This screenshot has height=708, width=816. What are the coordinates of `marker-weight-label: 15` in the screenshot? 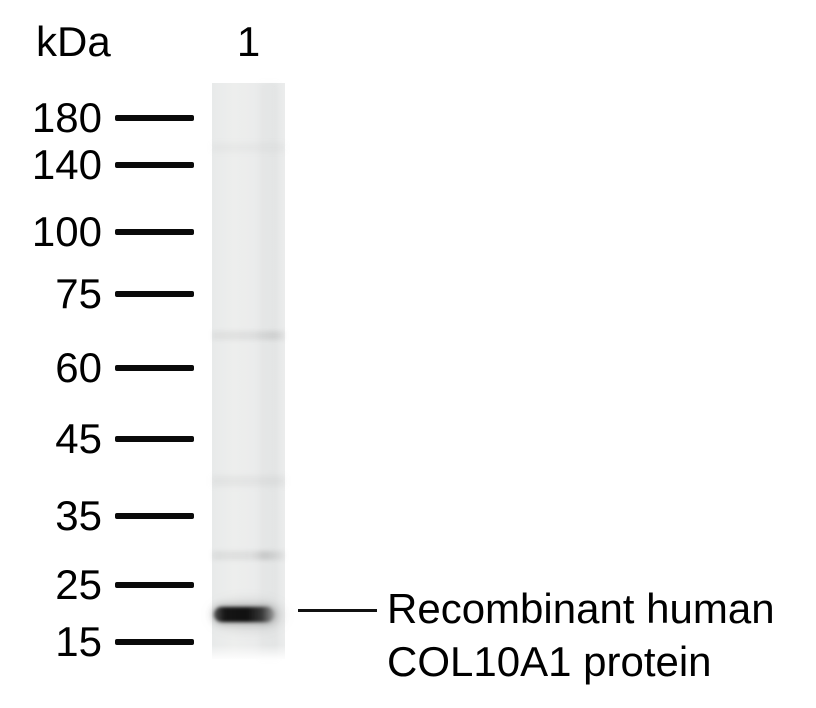 It's located at (78, 641).